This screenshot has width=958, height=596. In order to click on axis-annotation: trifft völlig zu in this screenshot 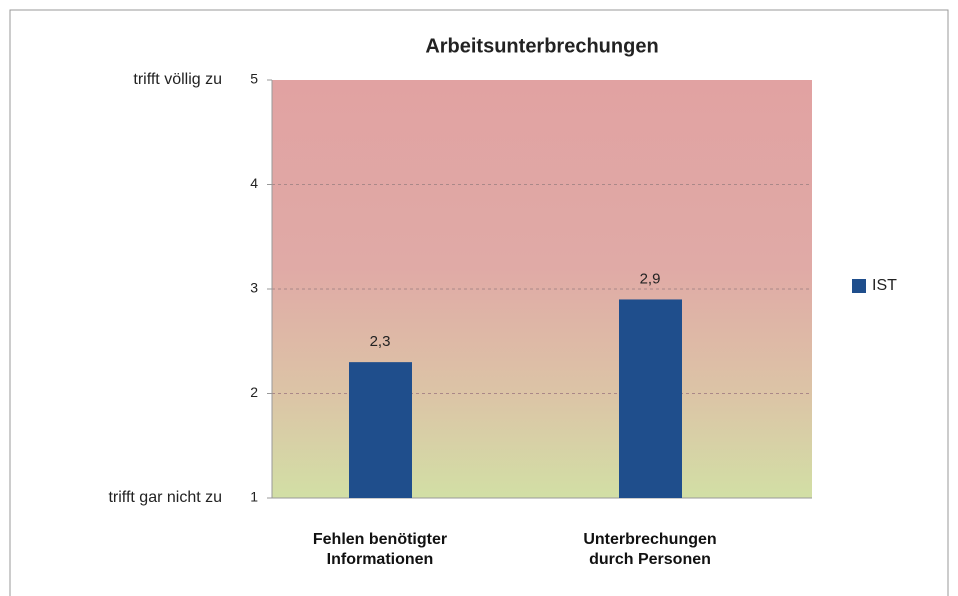, I will do `click(177, 79)`.